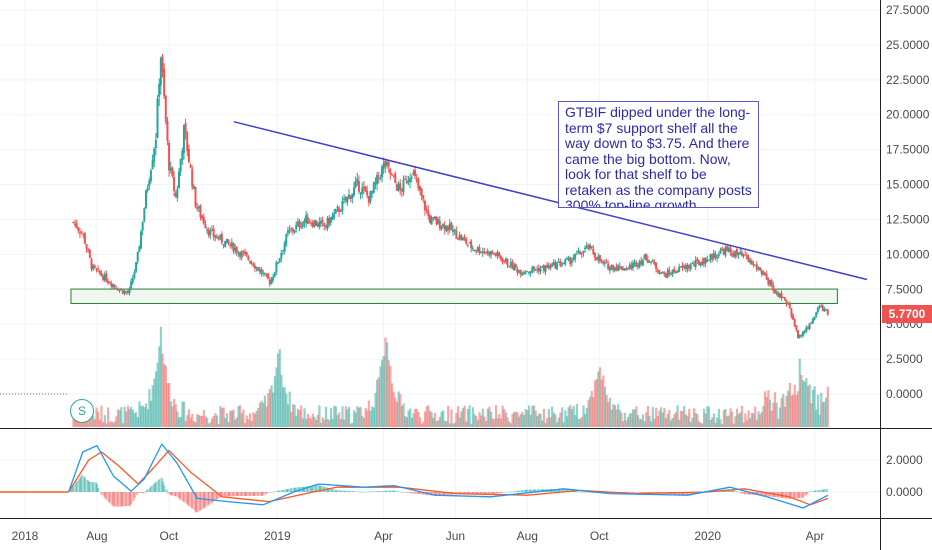  Describe the element at coordinates (455, 536) in the screenshot. I see `time-tick-label: Jun` at that location.